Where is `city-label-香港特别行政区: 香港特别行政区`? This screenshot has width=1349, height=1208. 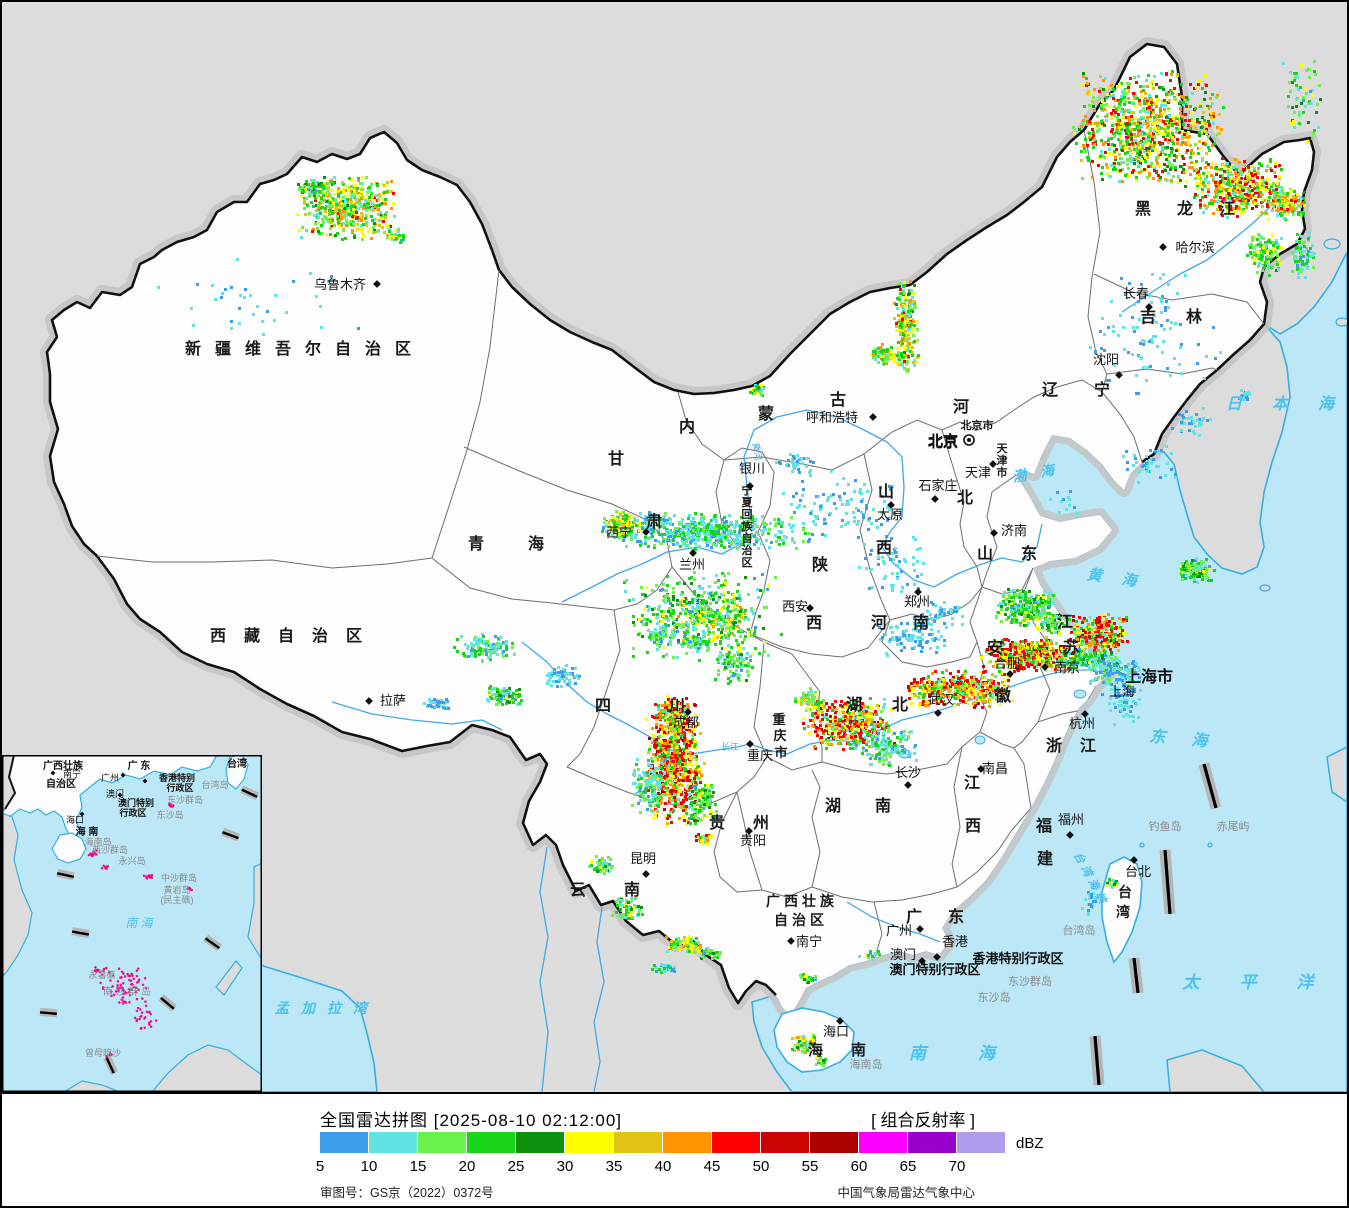 city-label-香港特别行政区: 香港特别行政区 is located at coordinates (1017, 958).